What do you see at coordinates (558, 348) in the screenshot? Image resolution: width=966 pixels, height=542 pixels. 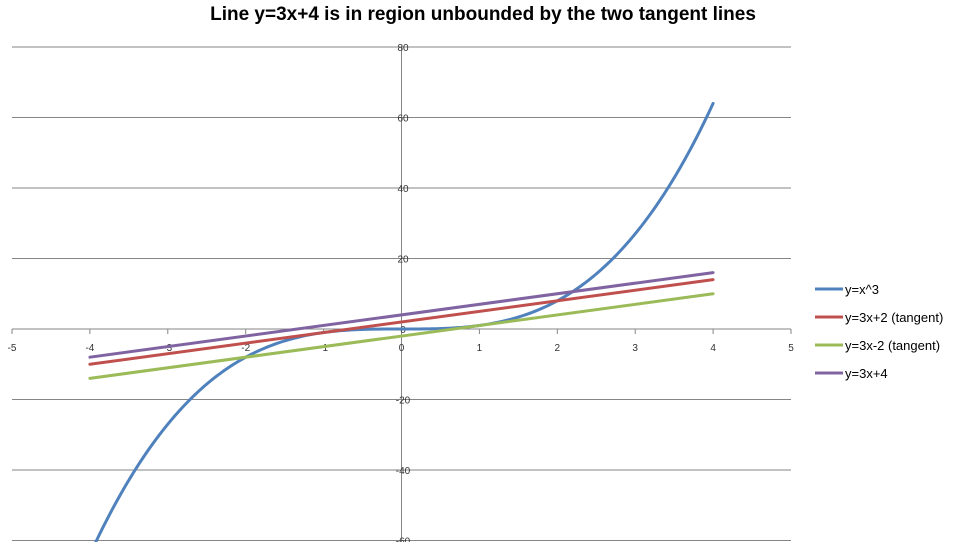 I see `x-tick-label: 2` at bounding box center [558, 348].